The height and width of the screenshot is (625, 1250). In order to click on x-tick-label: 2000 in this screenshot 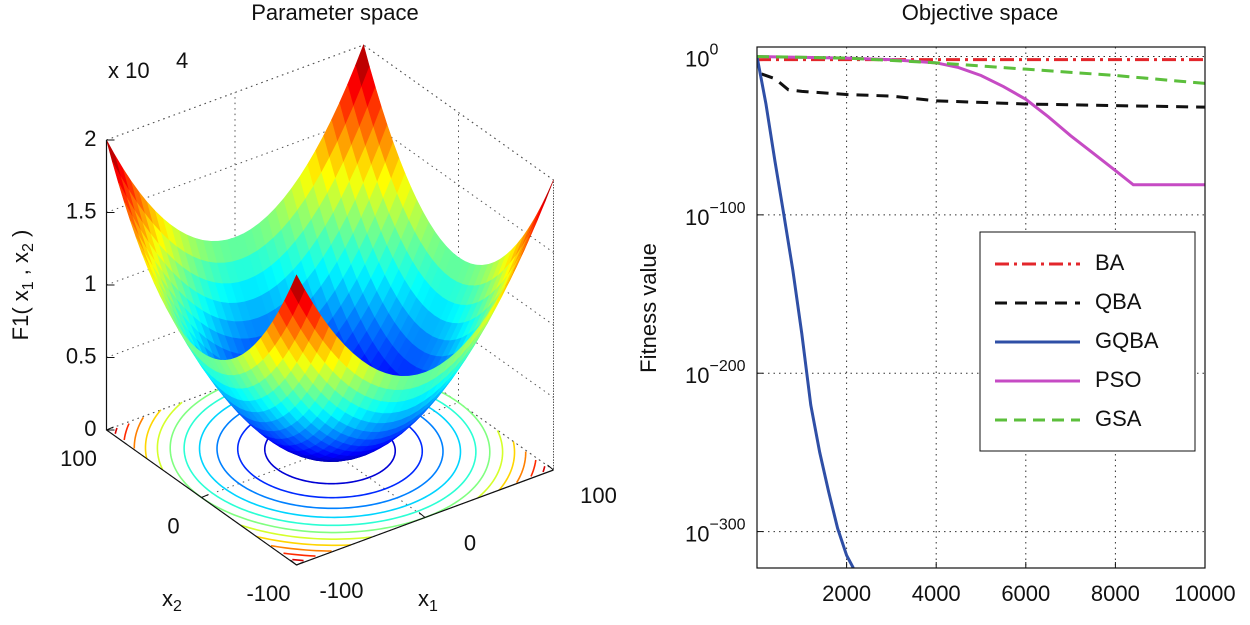, I will do `click(846, 593)`.